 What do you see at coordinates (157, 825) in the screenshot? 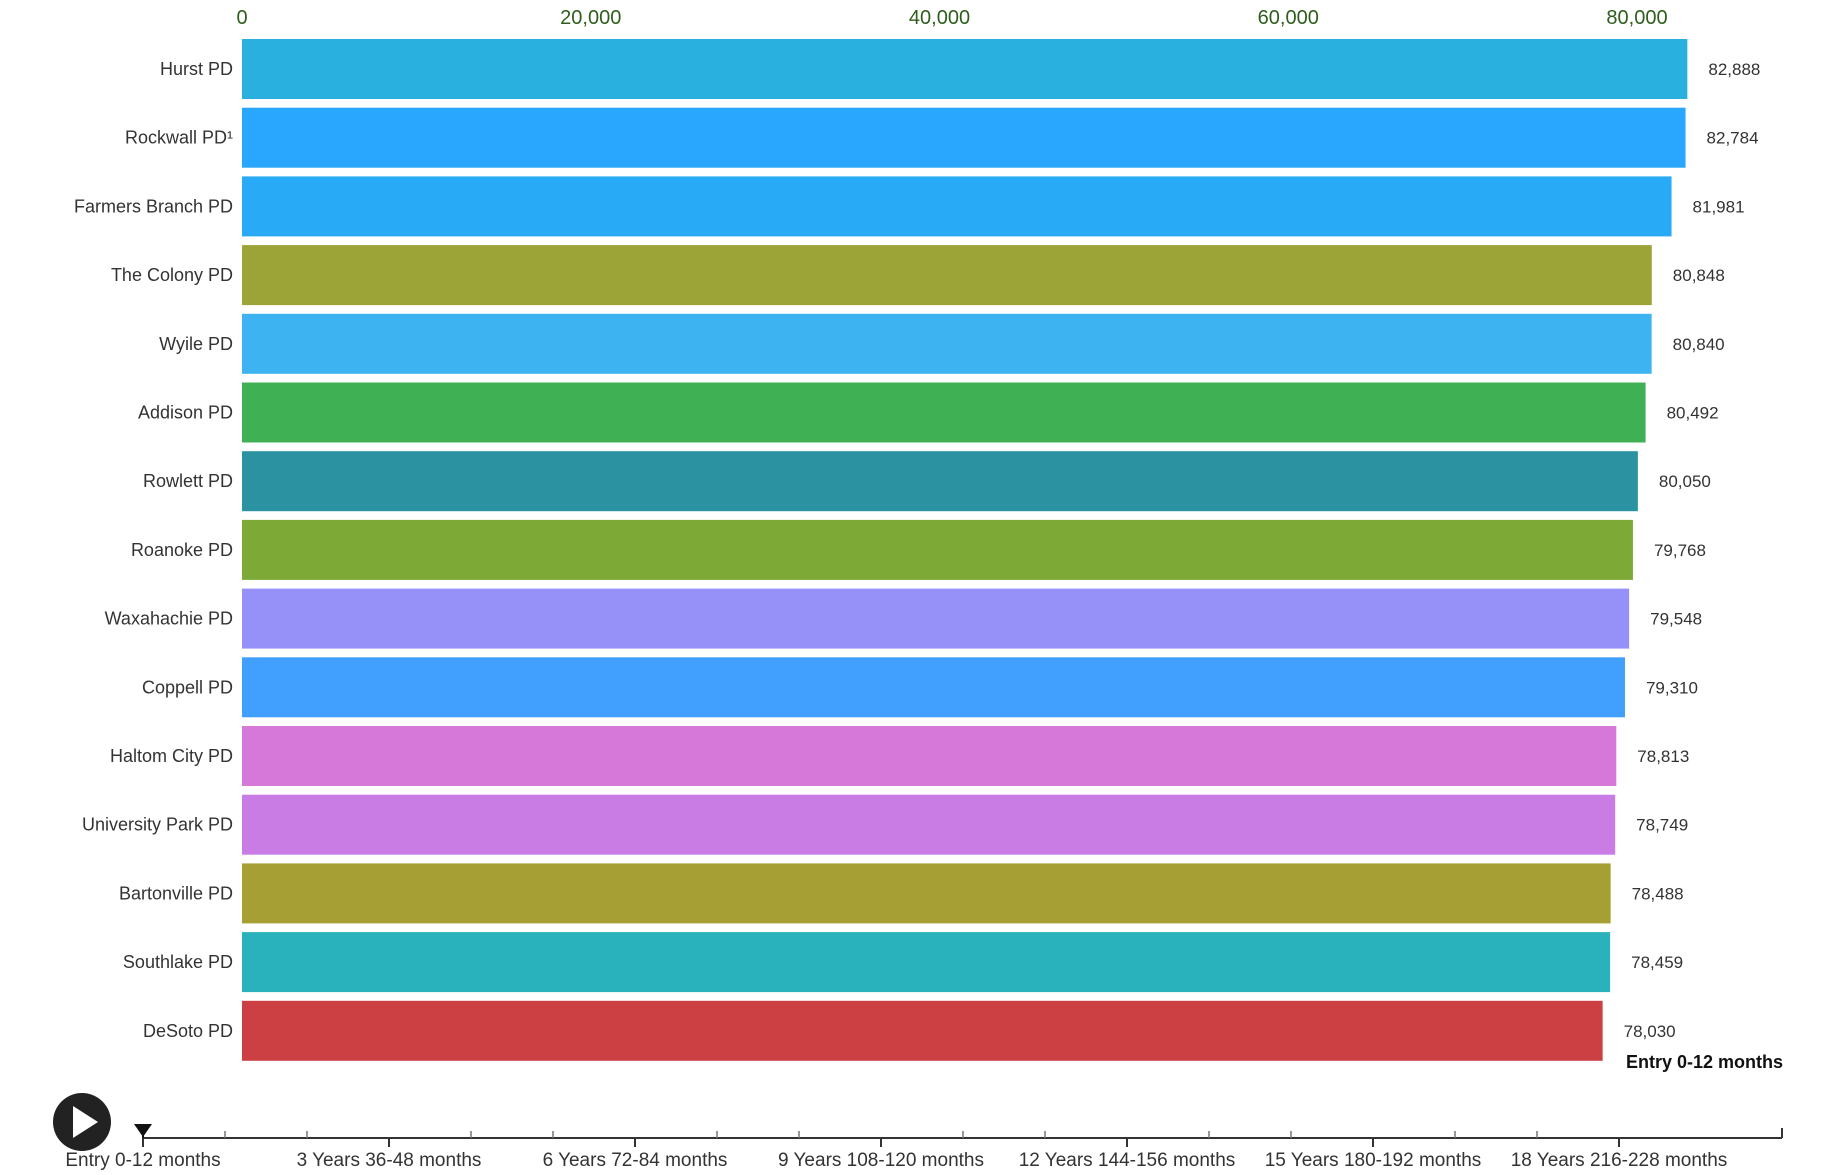
I see `category-label: University Park PD` at bounding box center [157, 825].